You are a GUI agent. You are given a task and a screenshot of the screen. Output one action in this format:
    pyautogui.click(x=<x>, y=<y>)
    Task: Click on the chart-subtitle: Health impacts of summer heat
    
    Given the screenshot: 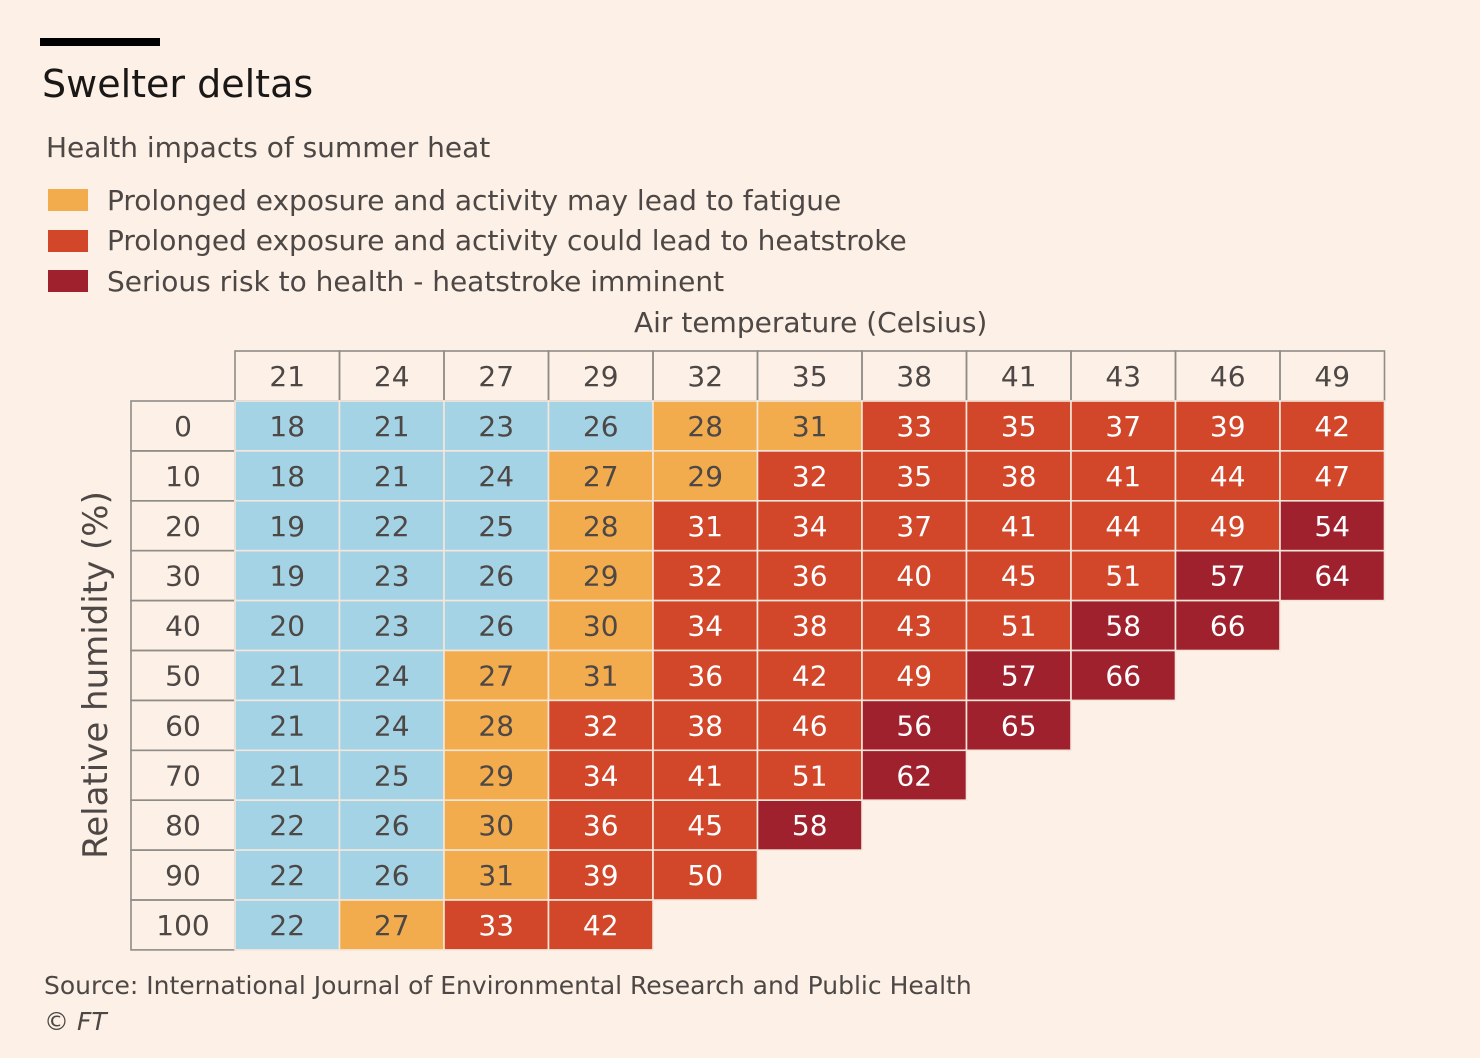 What is the action you would take?
    pyautogui.click(x=268, y=147)
    